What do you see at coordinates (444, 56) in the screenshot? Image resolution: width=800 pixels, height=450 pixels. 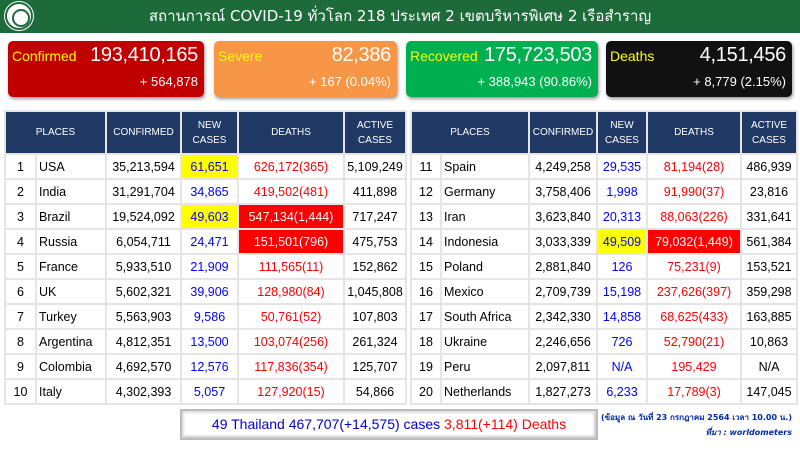 I see `card-label: Recovered` at bounding box center [444, 56].